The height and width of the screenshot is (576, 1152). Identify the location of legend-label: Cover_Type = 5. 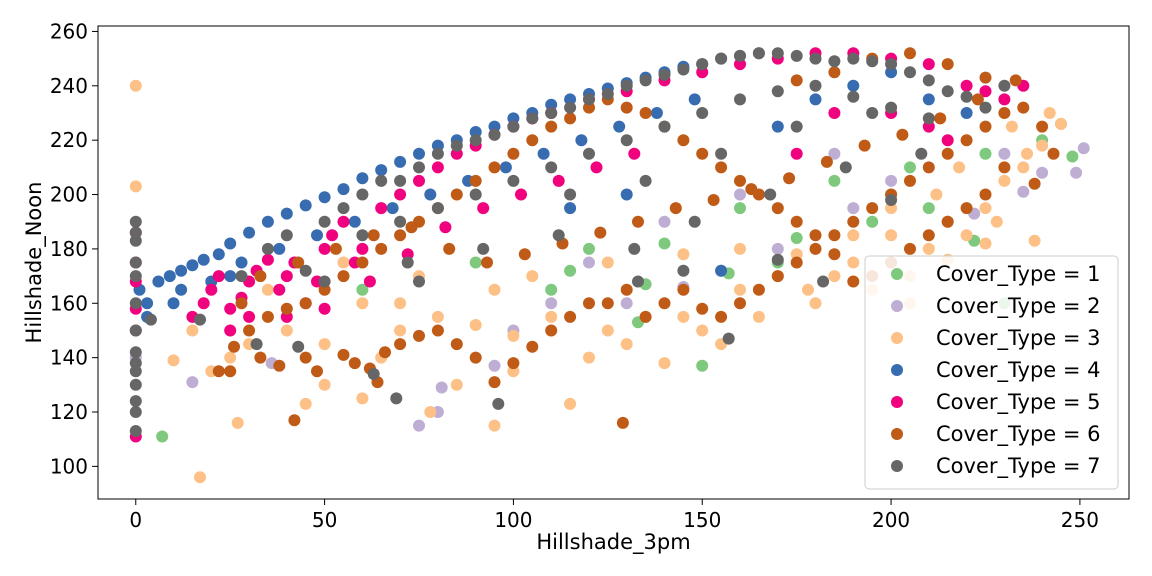
(1018, 402).